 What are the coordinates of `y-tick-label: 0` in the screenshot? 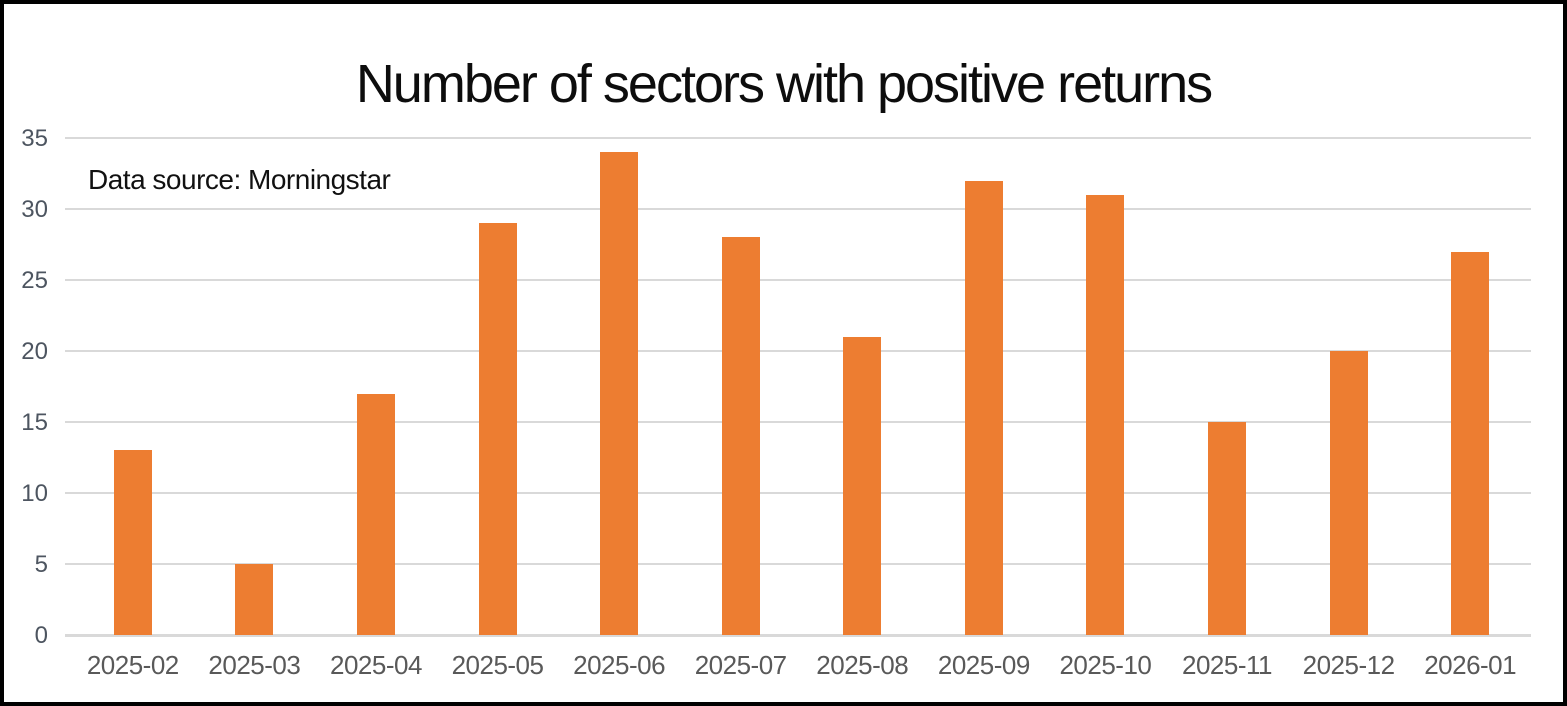 It's located at (41, 635).